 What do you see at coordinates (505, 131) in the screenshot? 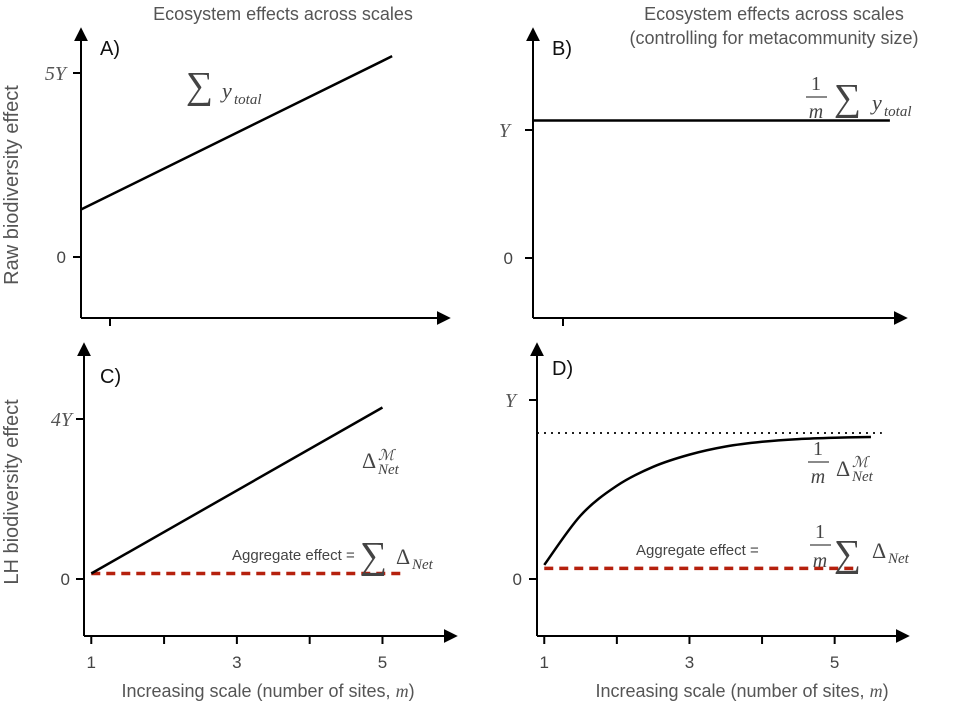
I see `panel-b-ytick-label-y: Y` at bounding box center [505, 131].